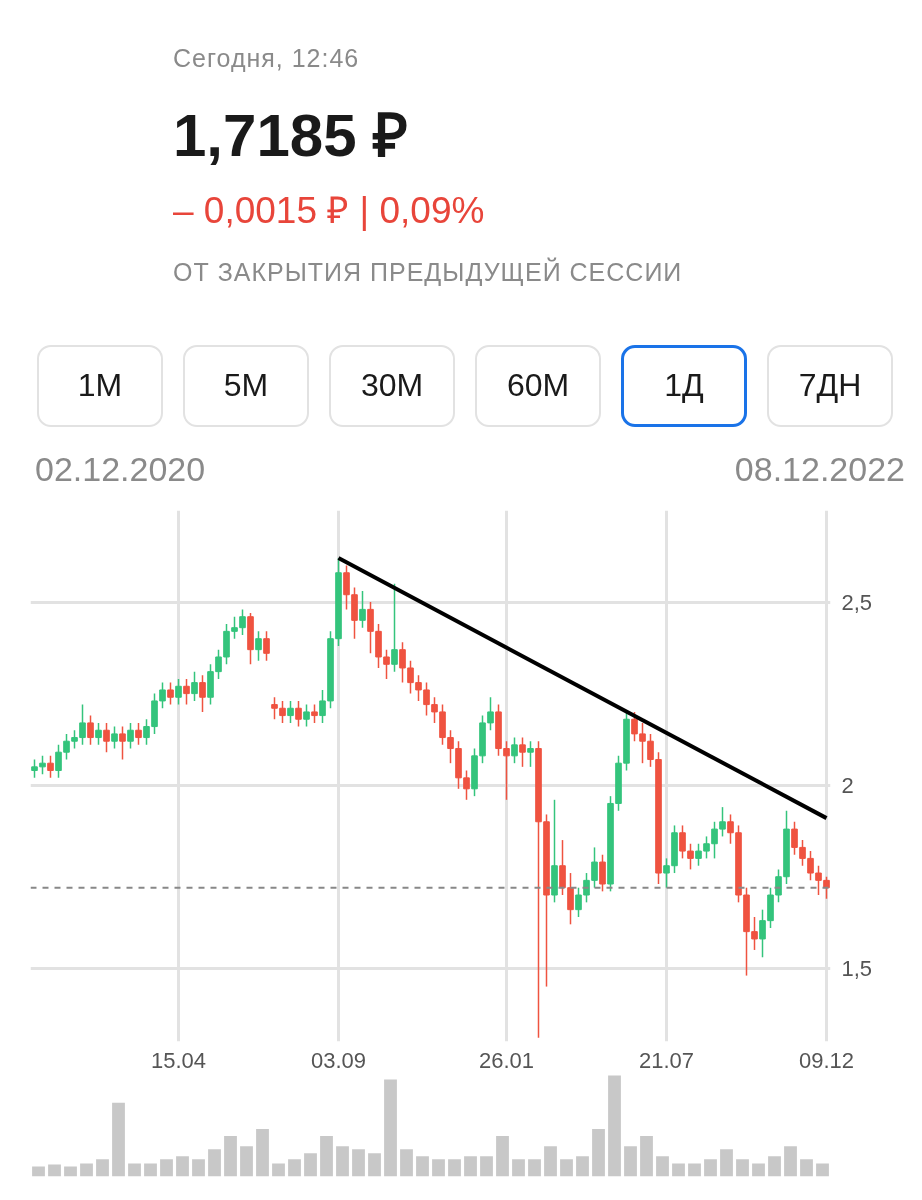 Image resolution: width=922 pixels, height=1200 pixels. I want to click on text: Сегодня, 12:46, so click(266, 58).